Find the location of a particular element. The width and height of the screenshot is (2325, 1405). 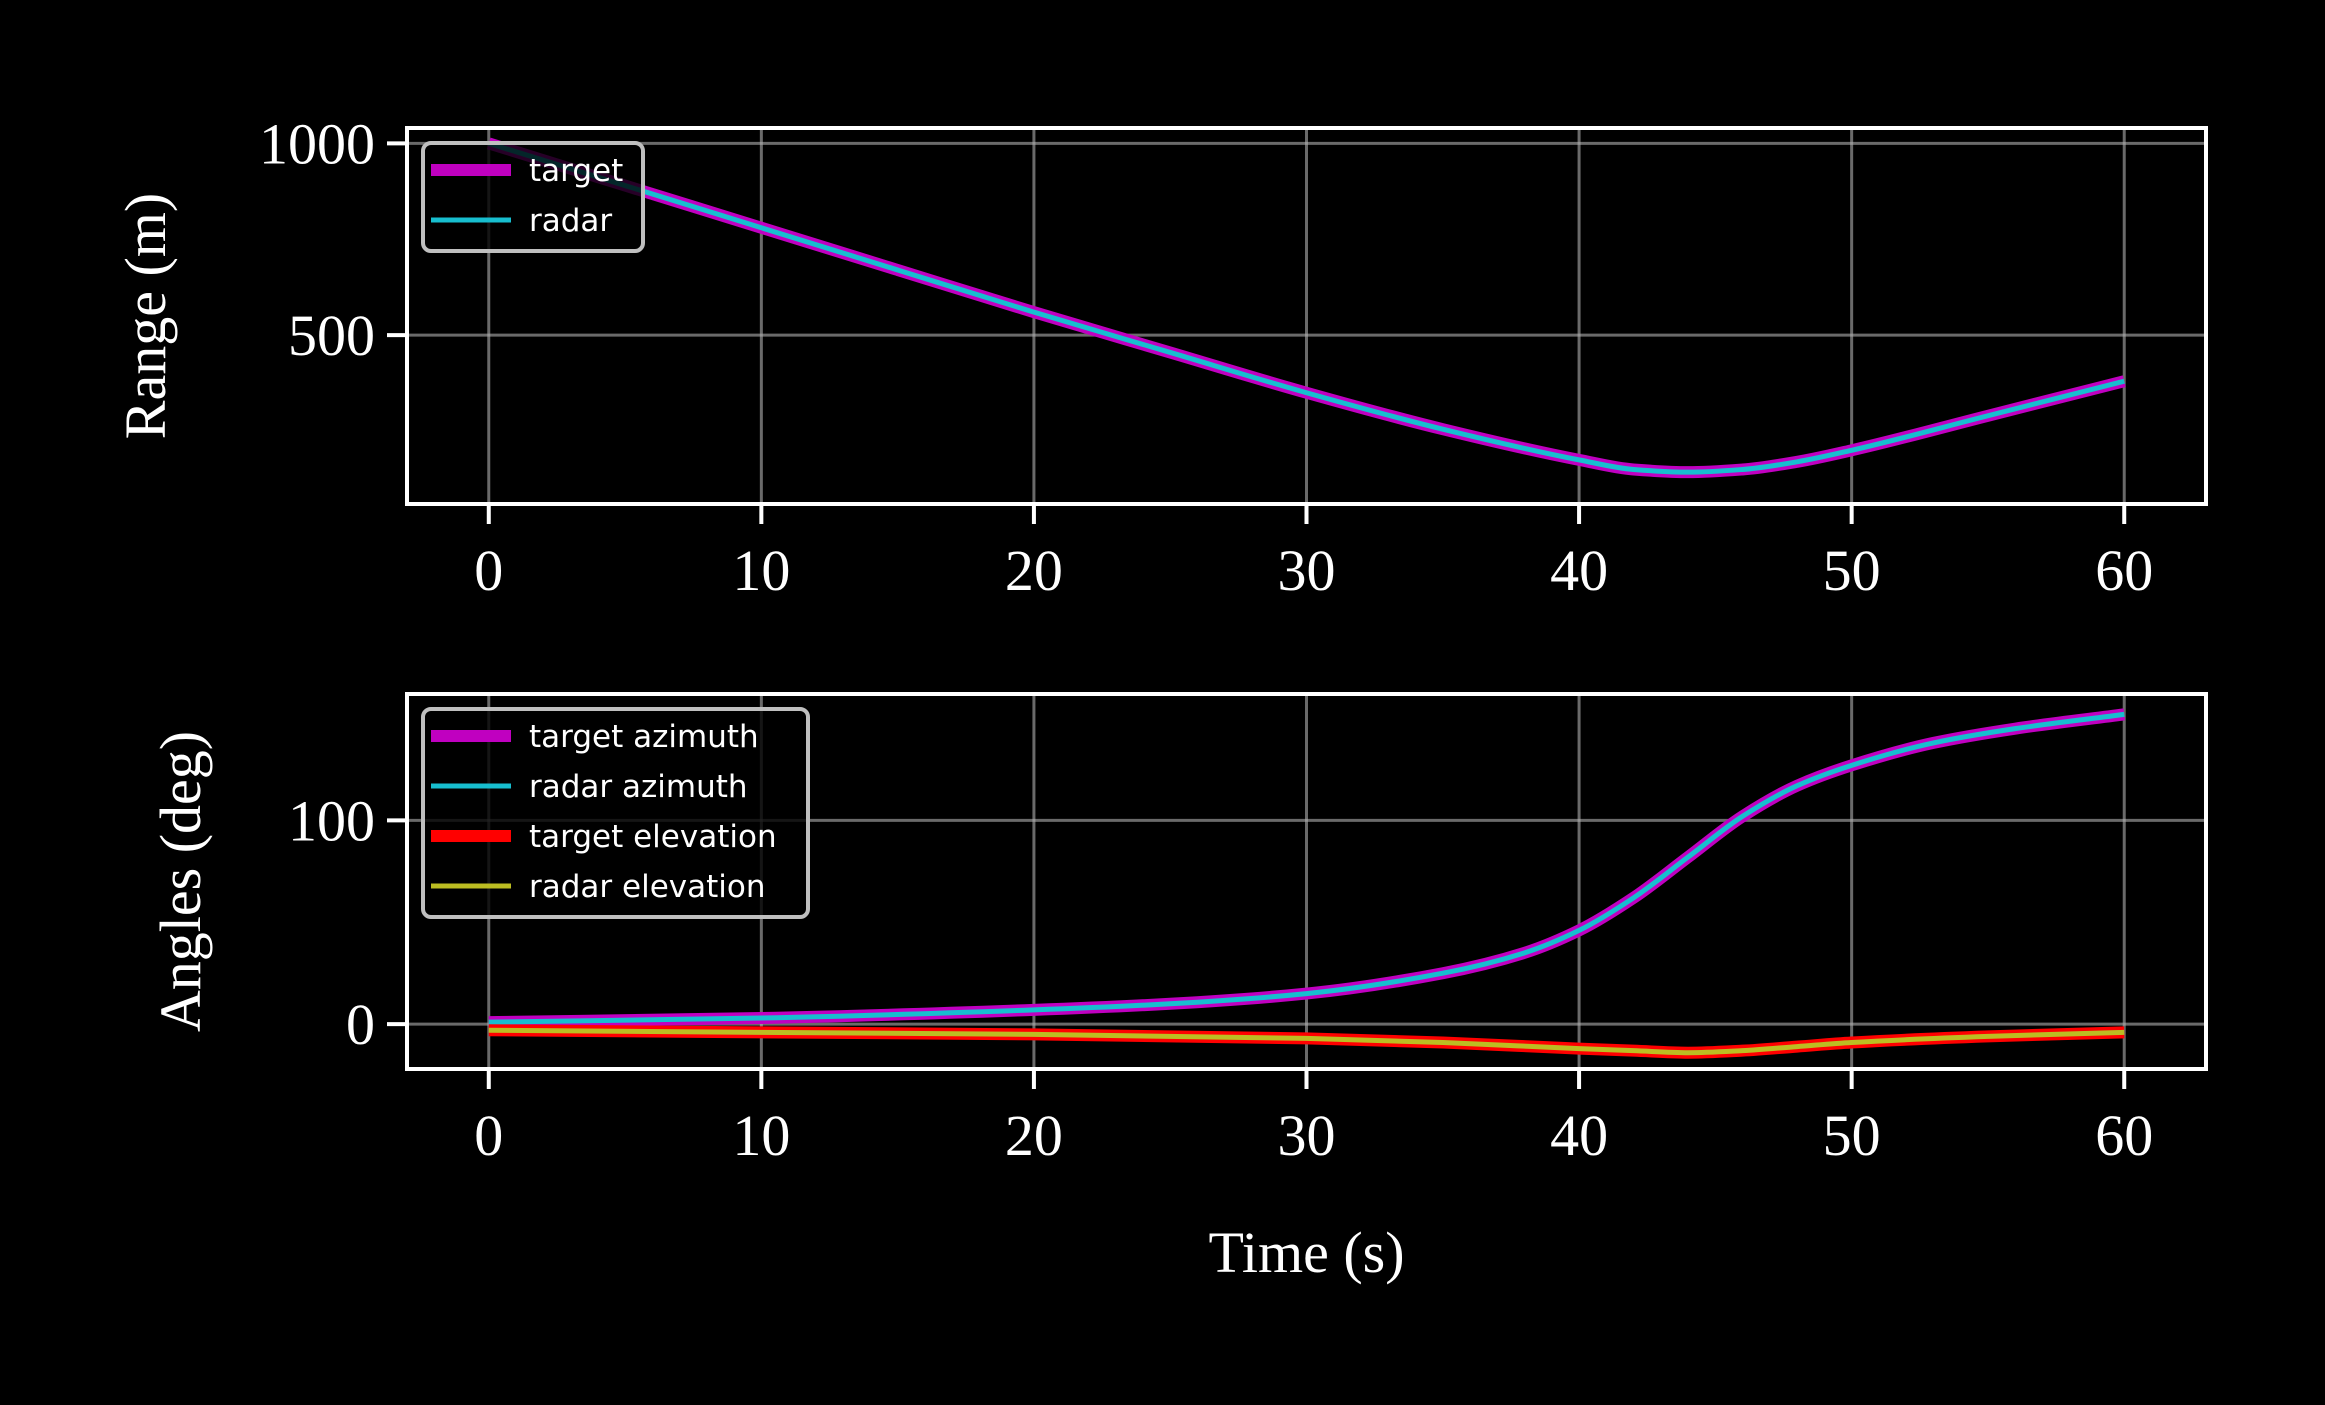

legend-label: radar is located at coordinates (570, 221).